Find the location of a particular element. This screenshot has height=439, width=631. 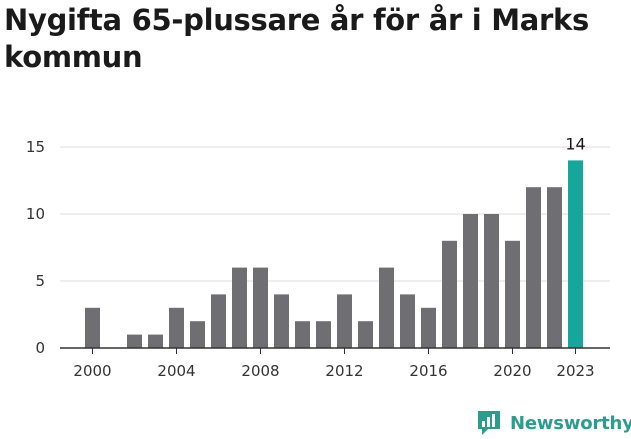

bar-2005 is located at coordinates (197, 334).